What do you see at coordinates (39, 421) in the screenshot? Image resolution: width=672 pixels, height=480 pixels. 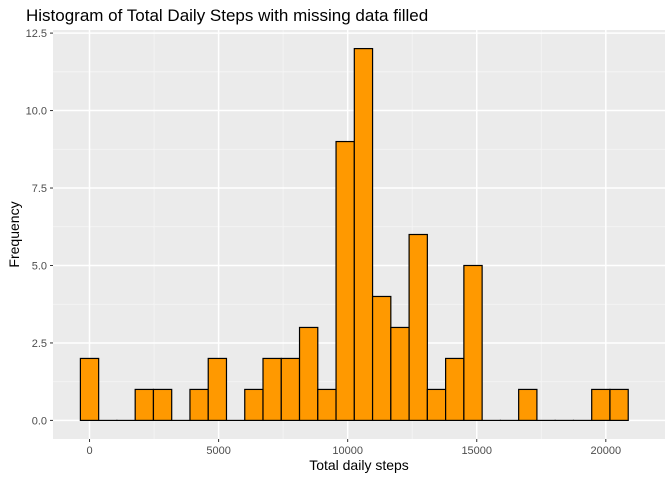 I see `y-tick-label: 0.0` at bounding box center [39, 421].